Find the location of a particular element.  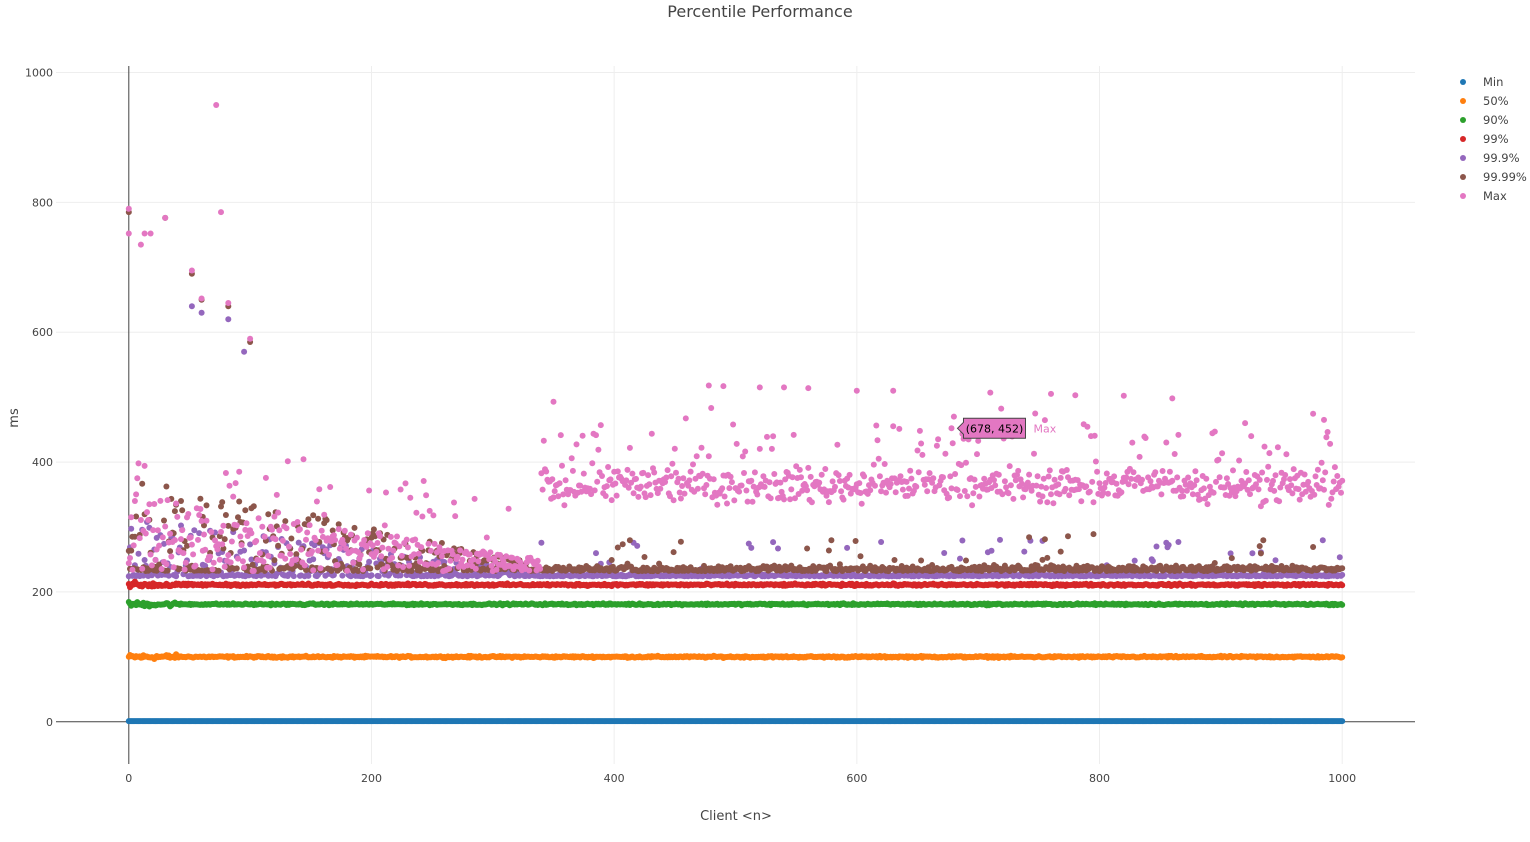

series-90- is located at coordinates (735, 604).